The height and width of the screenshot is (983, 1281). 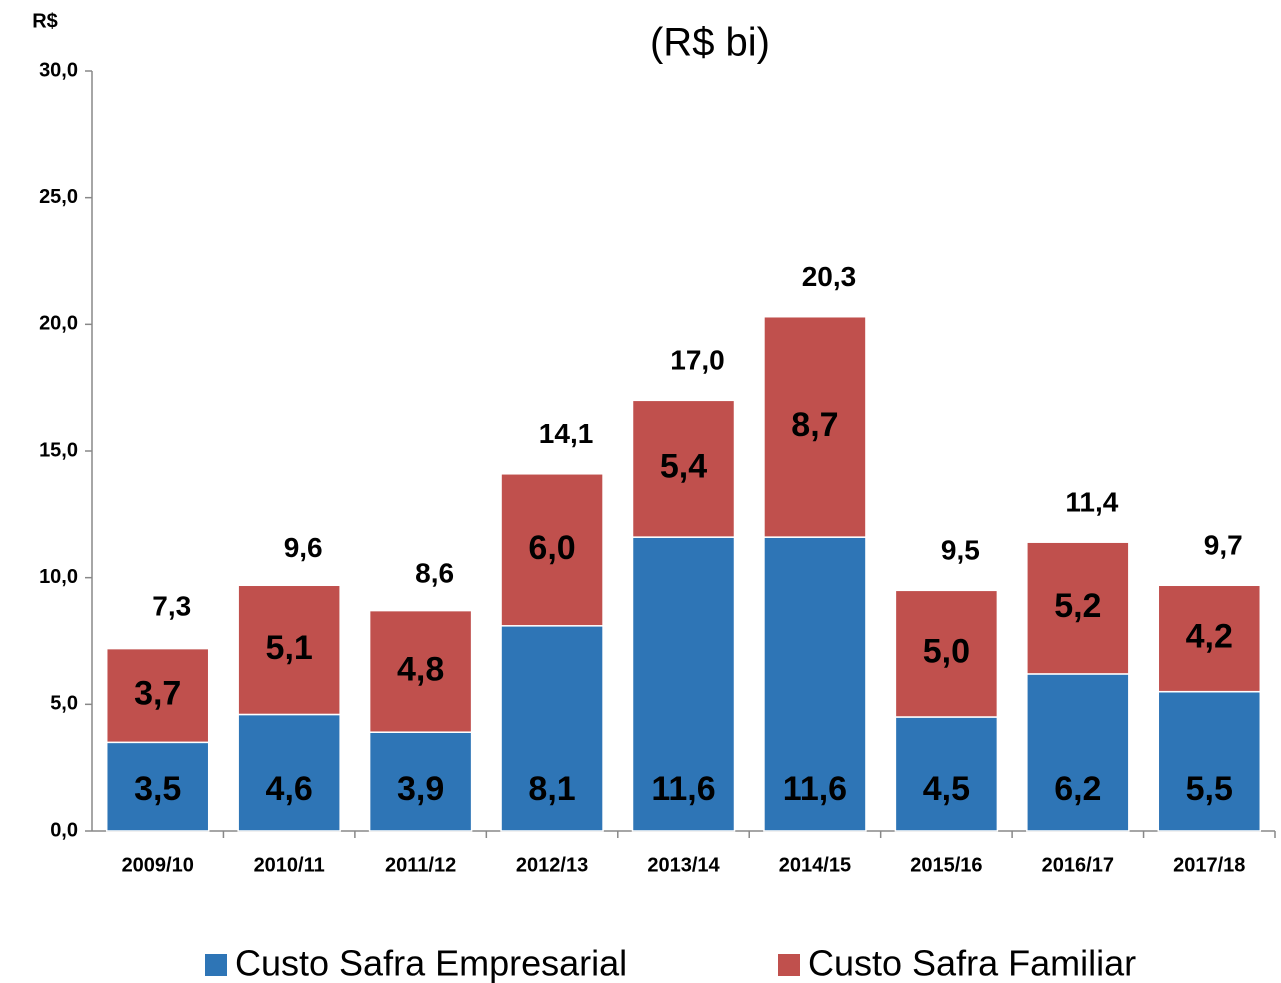 I want to click on data-label: 5,4, so click(x=683, y=467).